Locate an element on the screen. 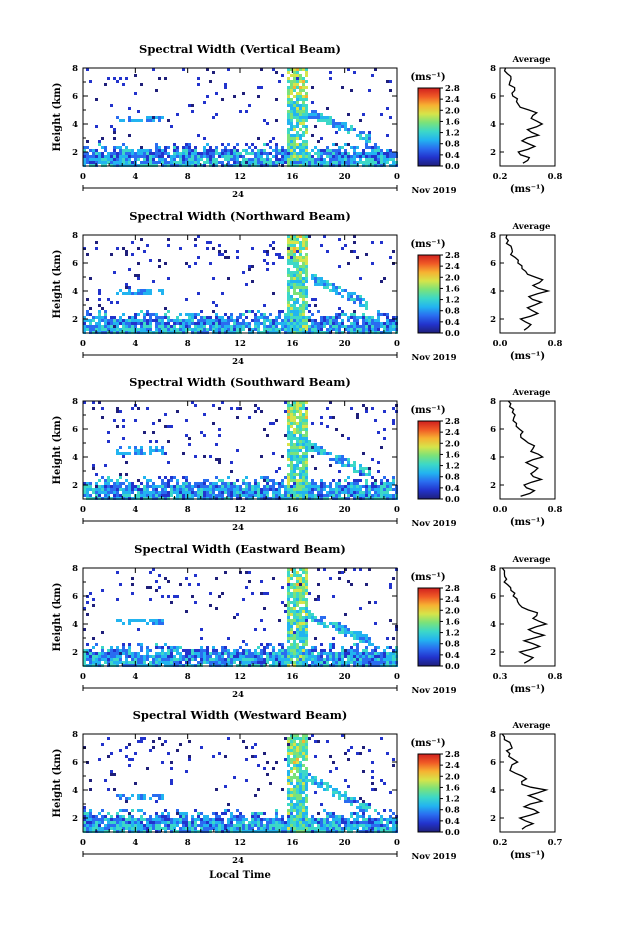 This screenshot has height=929, width=618. avg-unit-label: (ms⁻¹) is located at coordinates (527, 356).